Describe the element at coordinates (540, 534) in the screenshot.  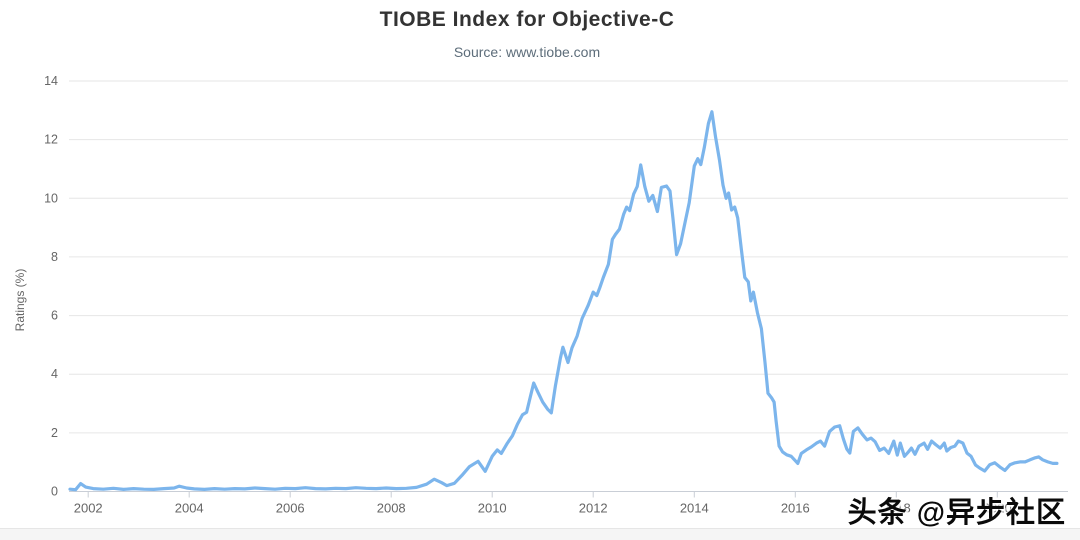
I see `bottom-strip` at that location.